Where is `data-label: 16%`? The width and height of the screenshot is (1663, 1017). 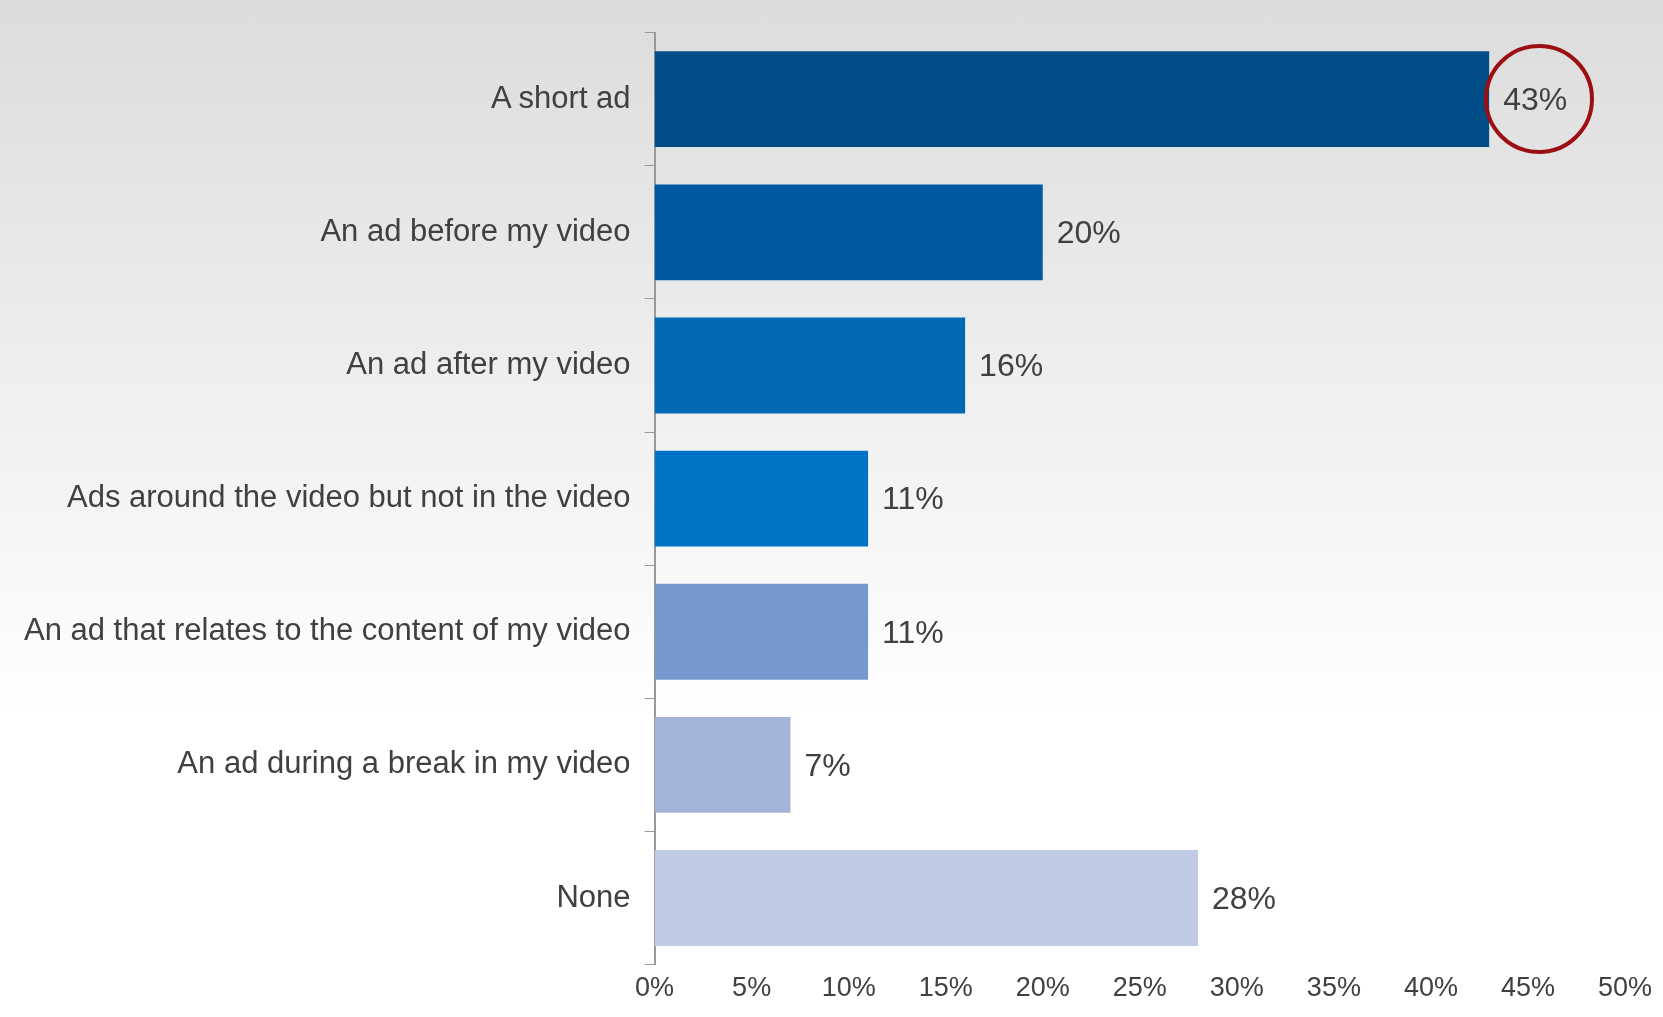 data-label: 16% is located at coordinates (1011, 365).